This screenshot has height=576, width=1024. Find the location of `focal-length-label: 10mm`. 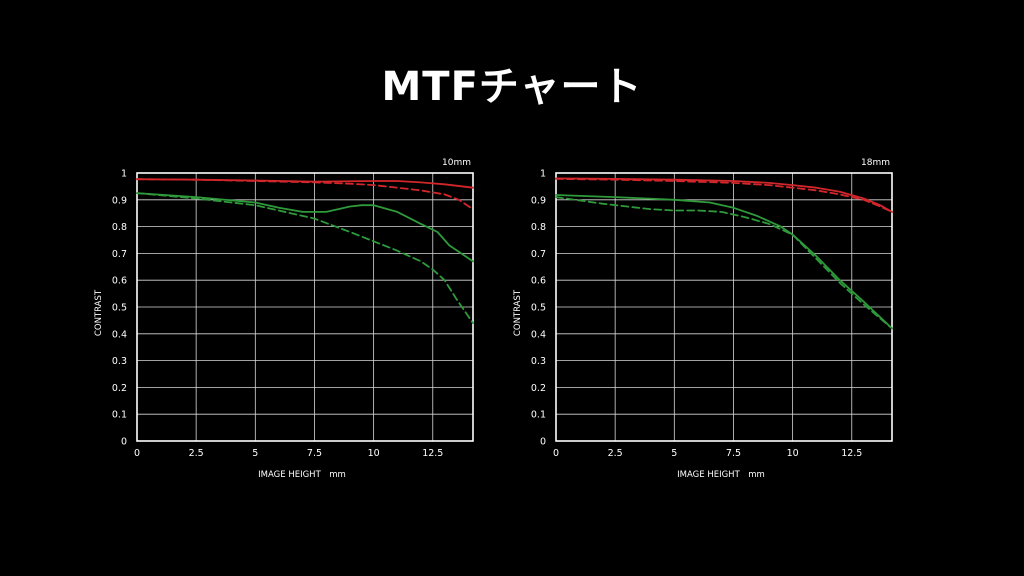

focal-length-label: 10mm is located at coordinates (456, 163).